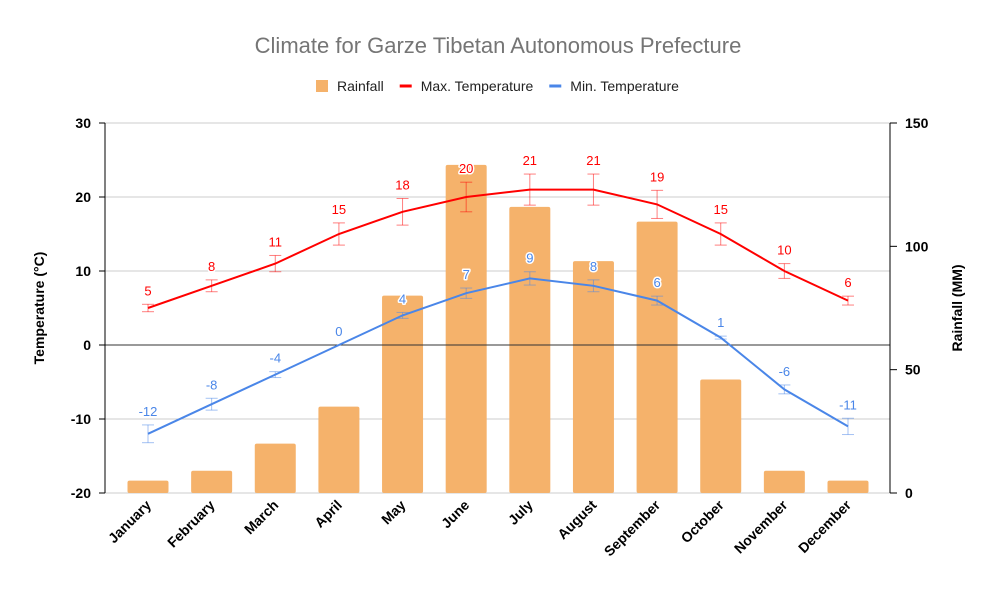 This screenshot has width=996, height=592. What do you see at coordinates (276, 241) in the screenshot?
I see `data-label: 11` at bounding box center [276, 241].